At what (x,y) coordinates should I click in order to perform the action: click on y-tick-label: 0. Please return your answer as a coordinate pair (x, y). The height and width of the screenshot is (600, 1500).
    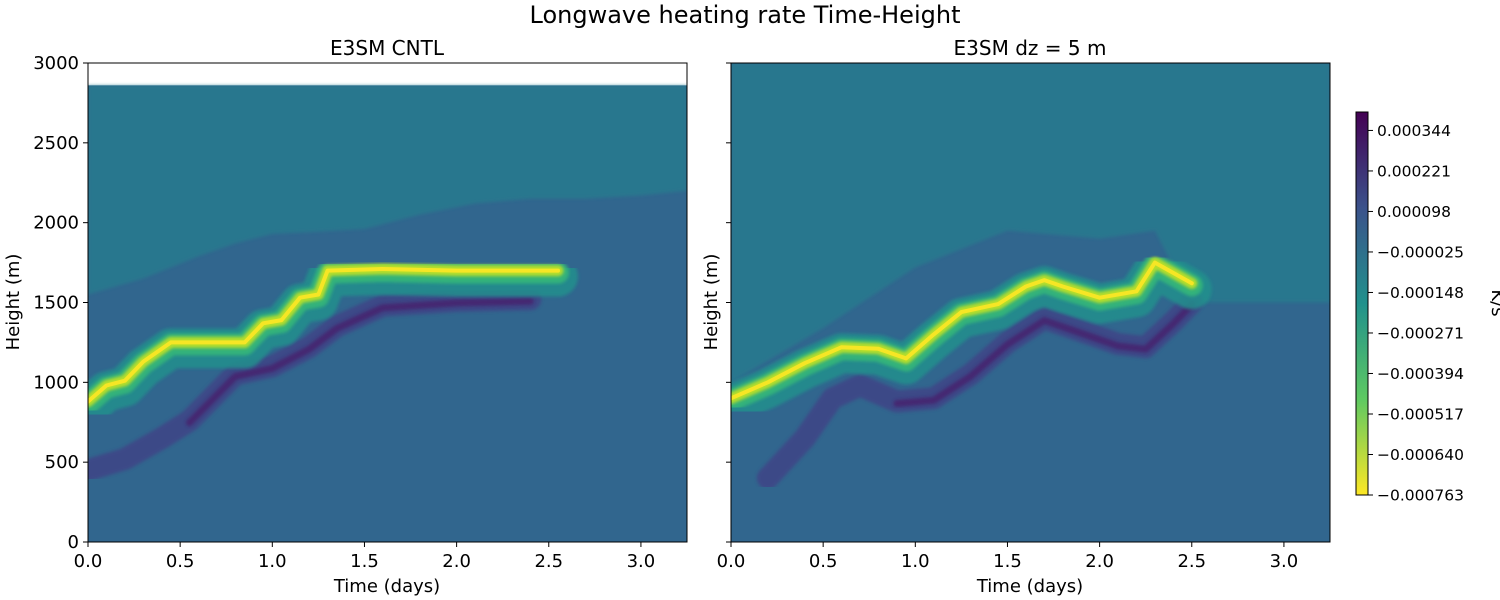
    Looking at the image, I should click on (73, 542).